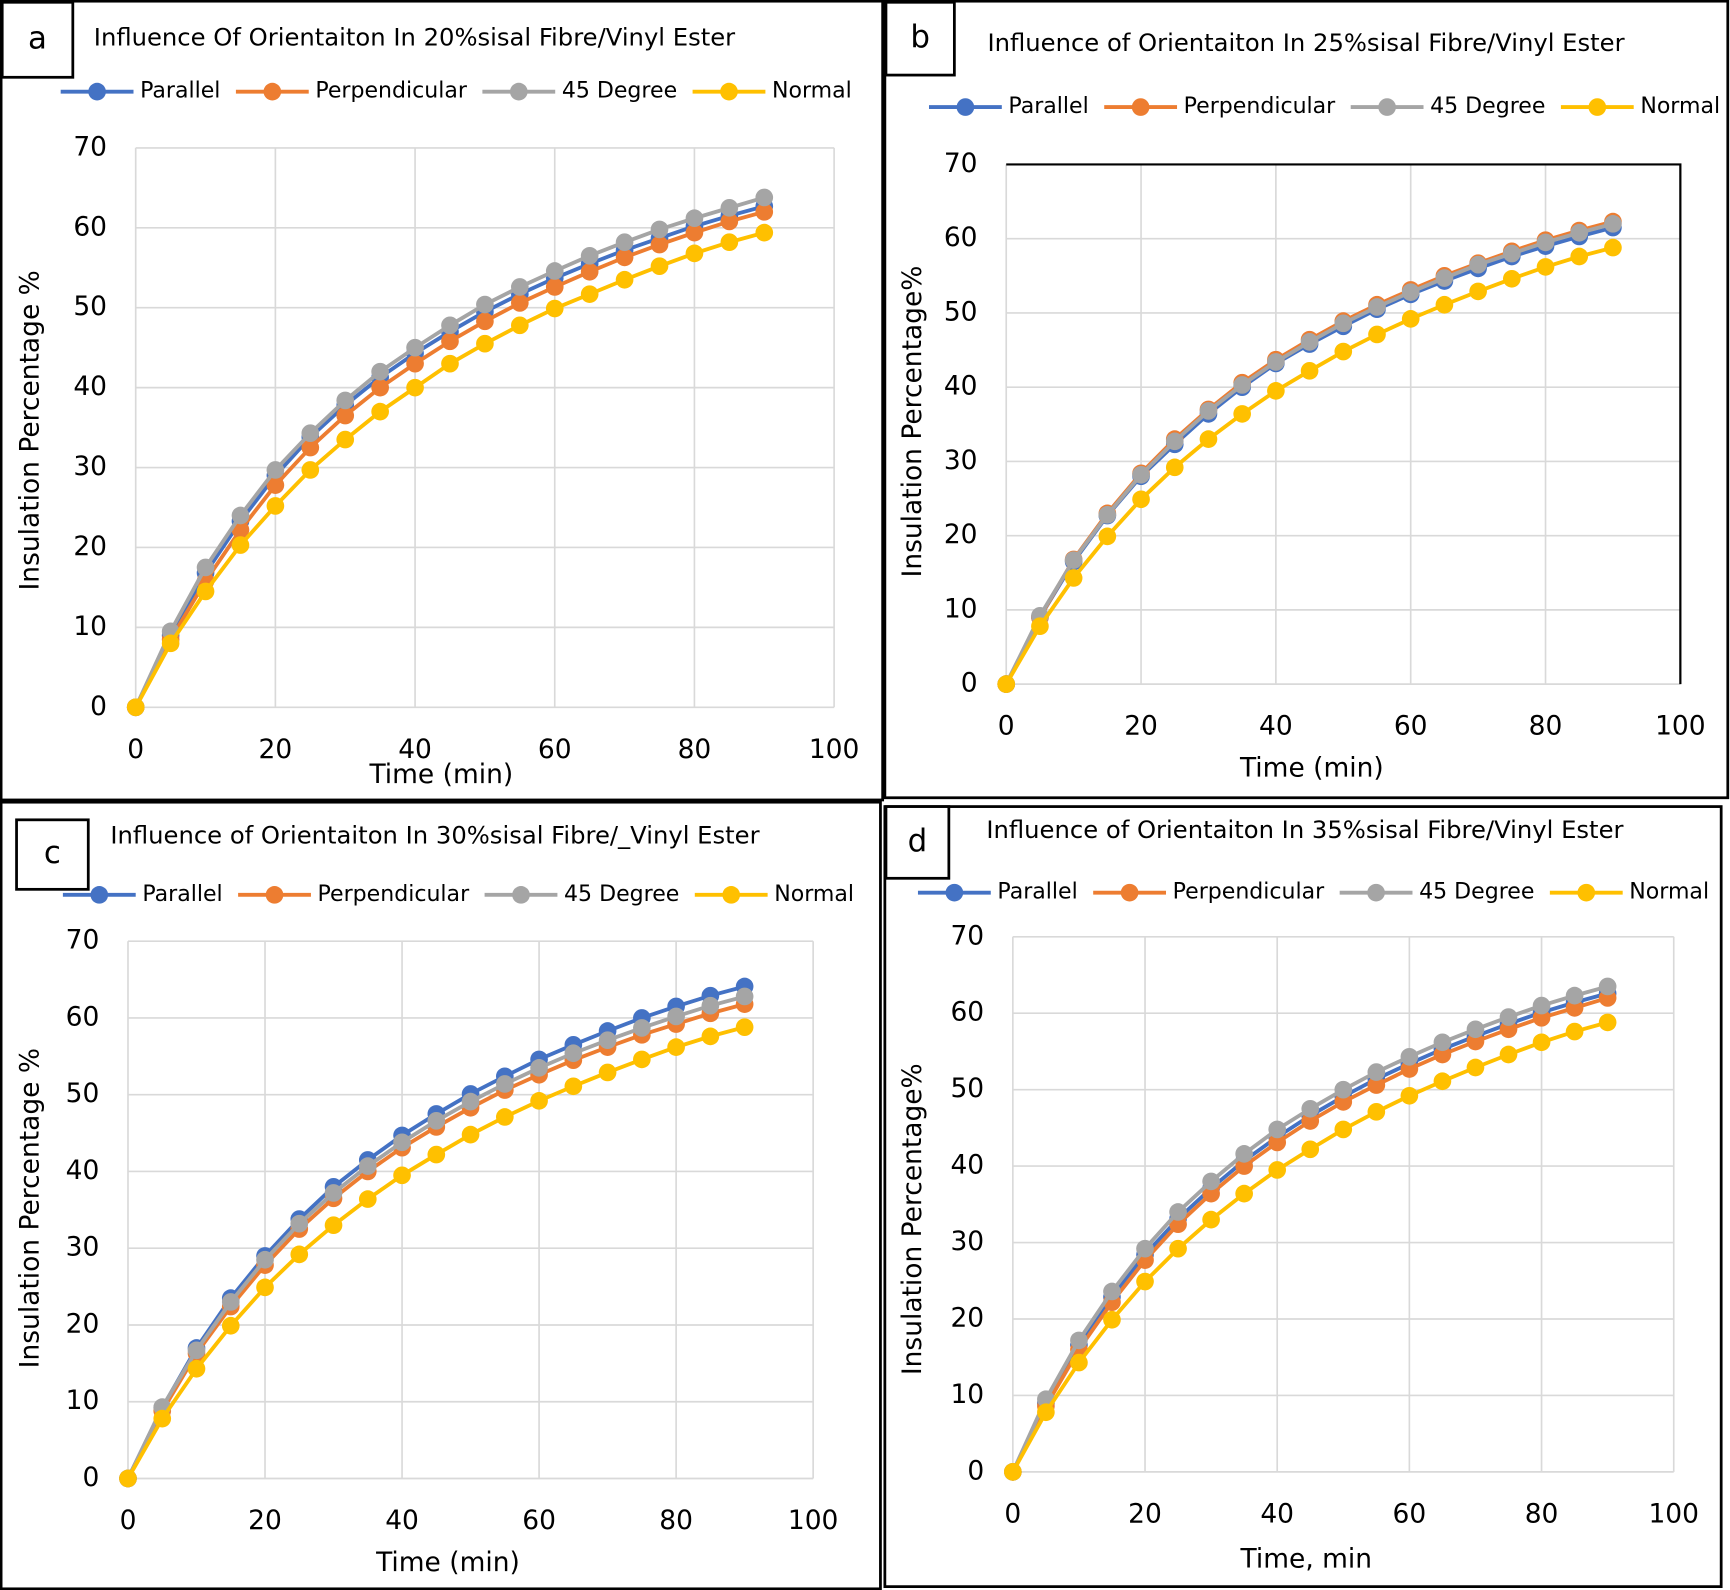 This screenshot has width=1730, height=1590. What do you see at coordinates (447, 1562) in the screenshot?
I see `x-axis-label: Time (min)` at bounding box center [447, 1562].